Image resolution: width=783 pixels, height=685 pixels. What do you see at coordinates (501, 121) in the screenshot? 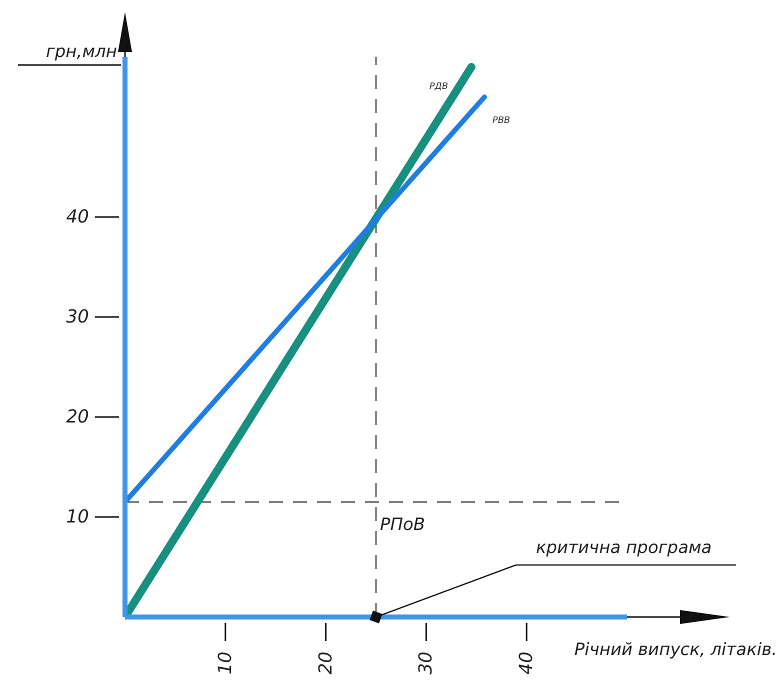
I see `text: РВВ` at bounding box center [501, 121].